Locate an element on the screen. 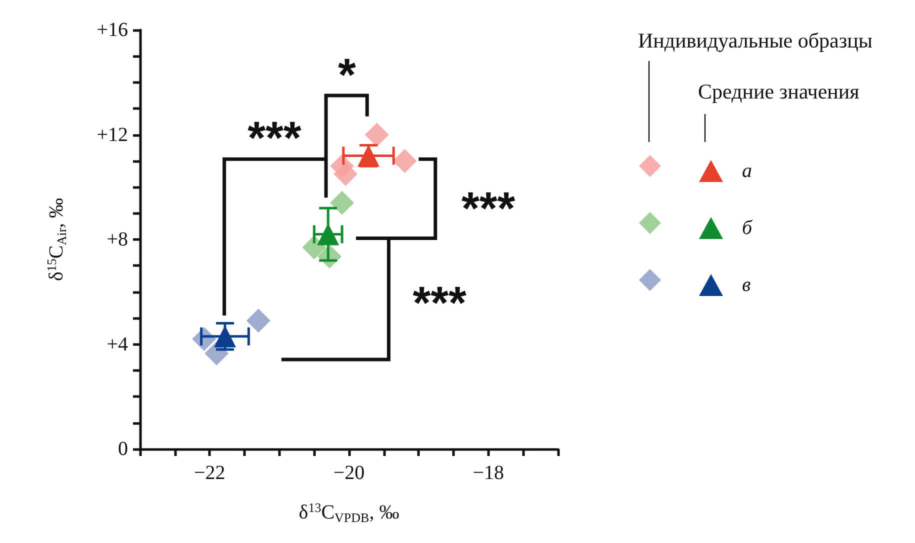 The image size is (915, 543). legend-title: Индивидуальные образцы is located at coordinates (755, 40).